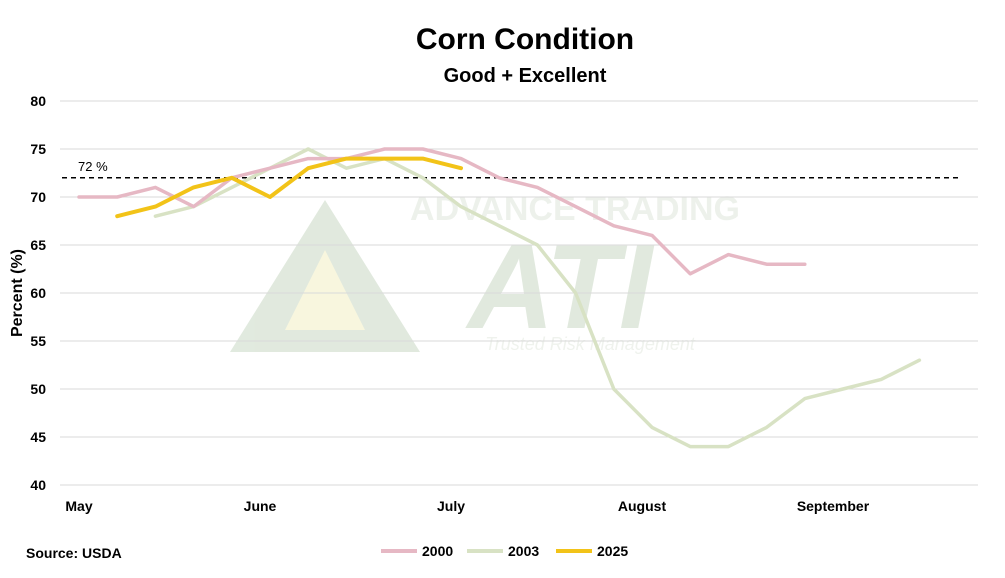 This screenshot has height=578, width=1005. I want to click on source-note: Source: USDA, so click(74, 553).